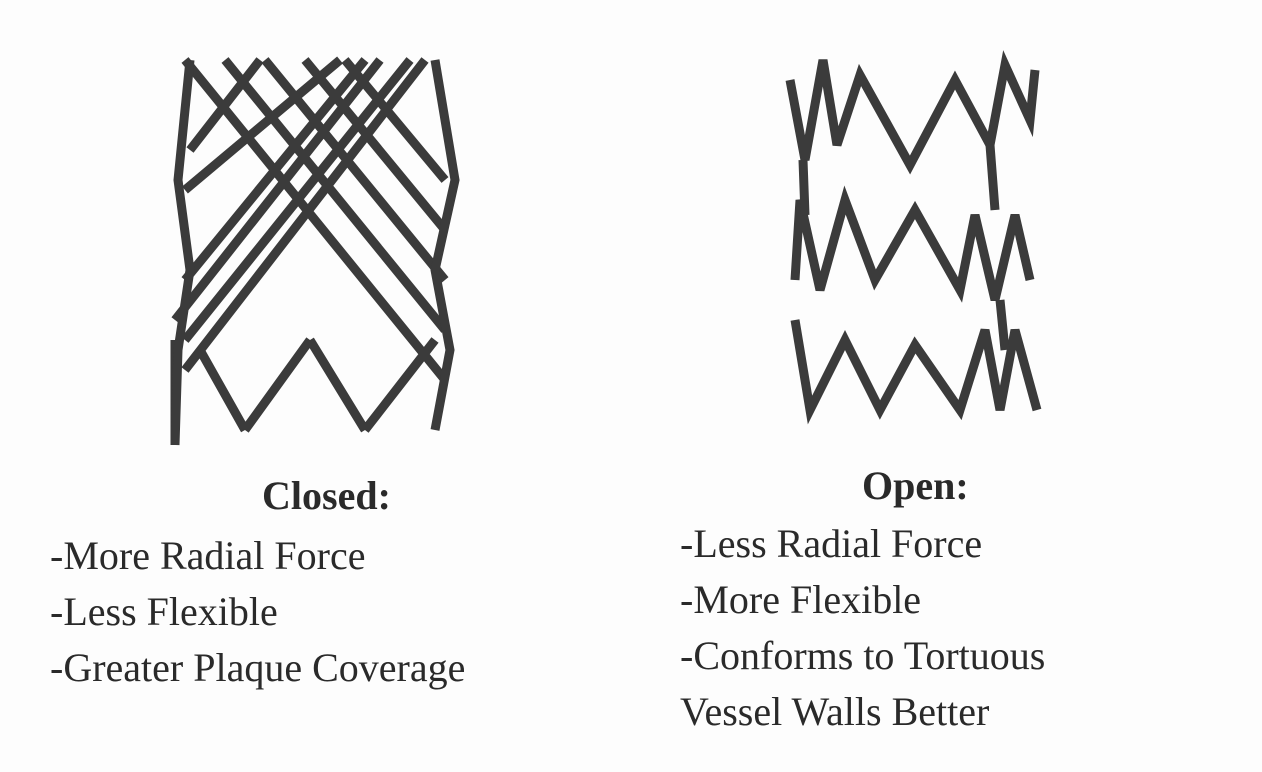 This screenshot has width=1262, height=772. Describe the element at coordinates (912, 112) in the screenshot. I see `open-stent-ring-top` at that location.